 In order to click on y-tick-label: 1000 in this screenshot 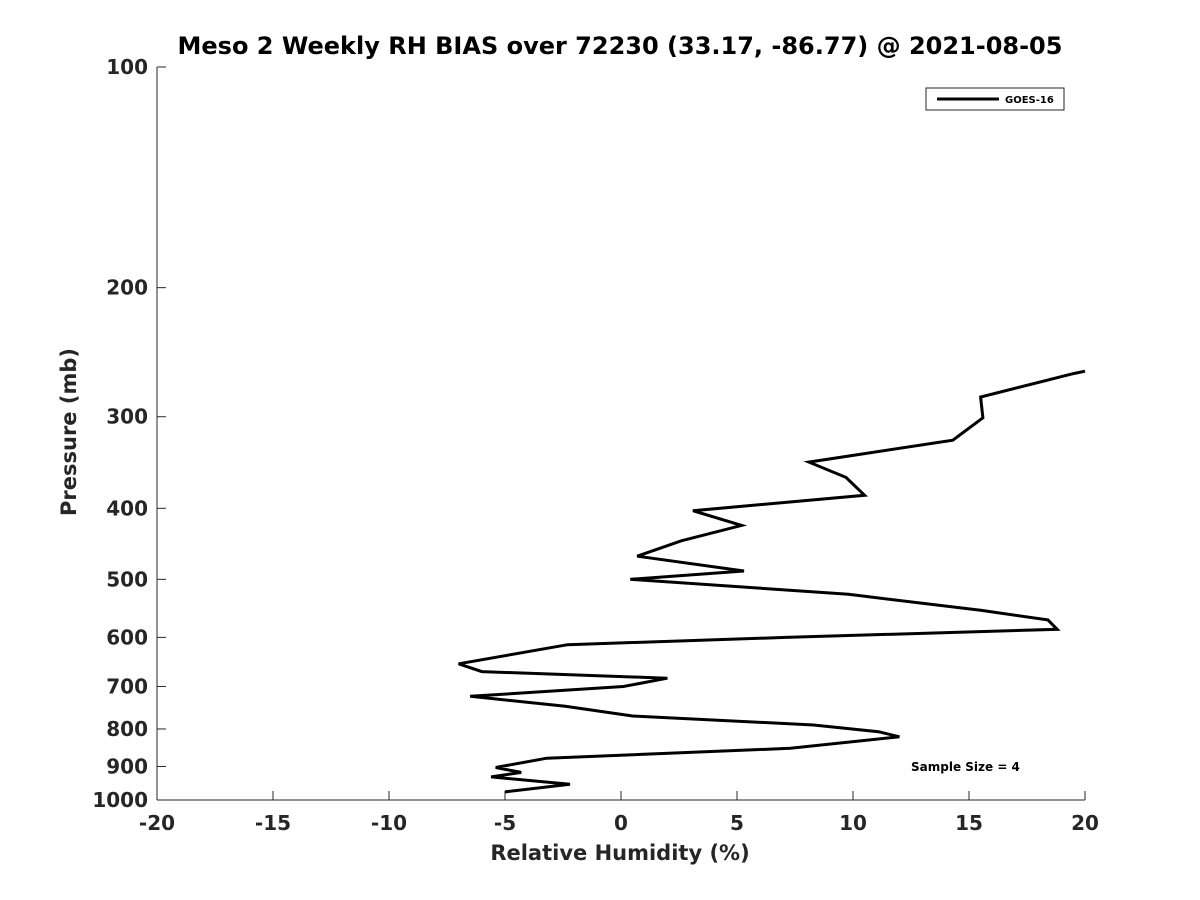, I will do `click(120, 800)`.